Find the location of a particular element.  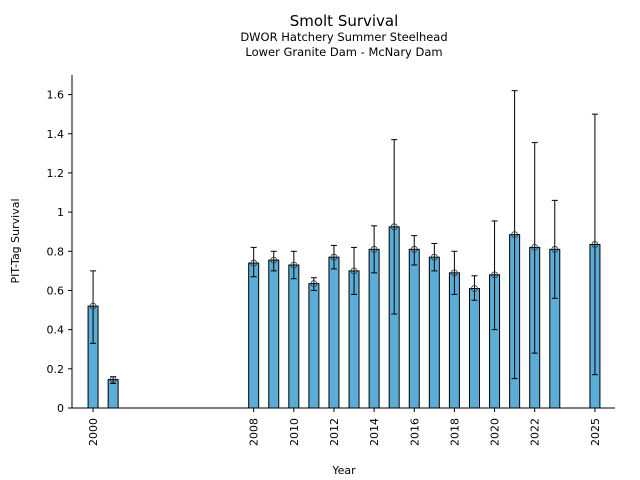

bar-2012 is located at coordinates (334, 332).